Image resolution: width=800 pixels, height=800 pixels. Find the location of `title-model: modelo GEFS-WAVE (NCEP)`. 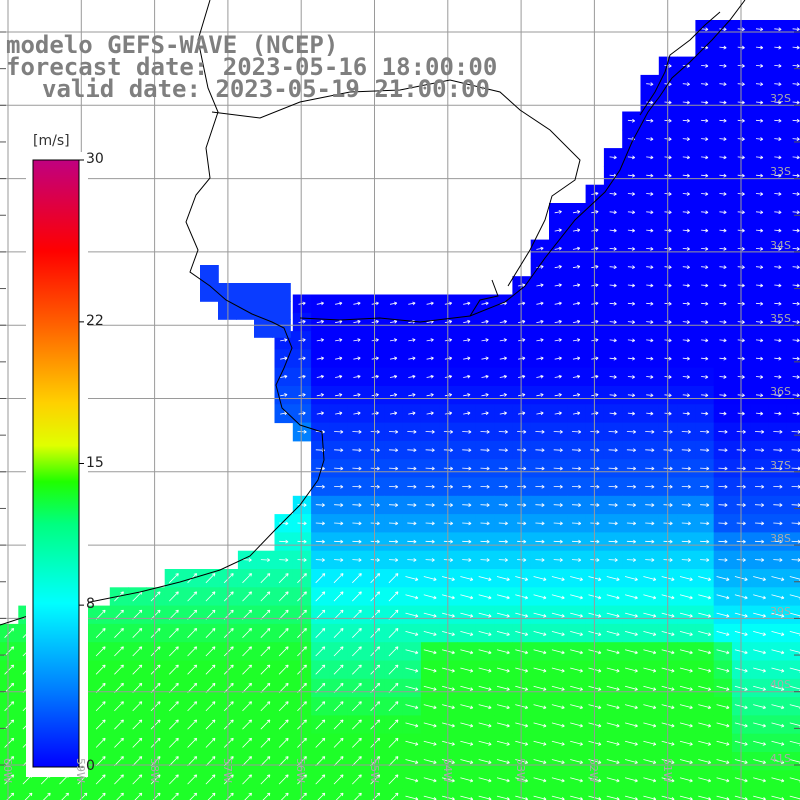

title-model: modelo GEFS-WAVE (NCEP) is located at coordinates (172, 45).